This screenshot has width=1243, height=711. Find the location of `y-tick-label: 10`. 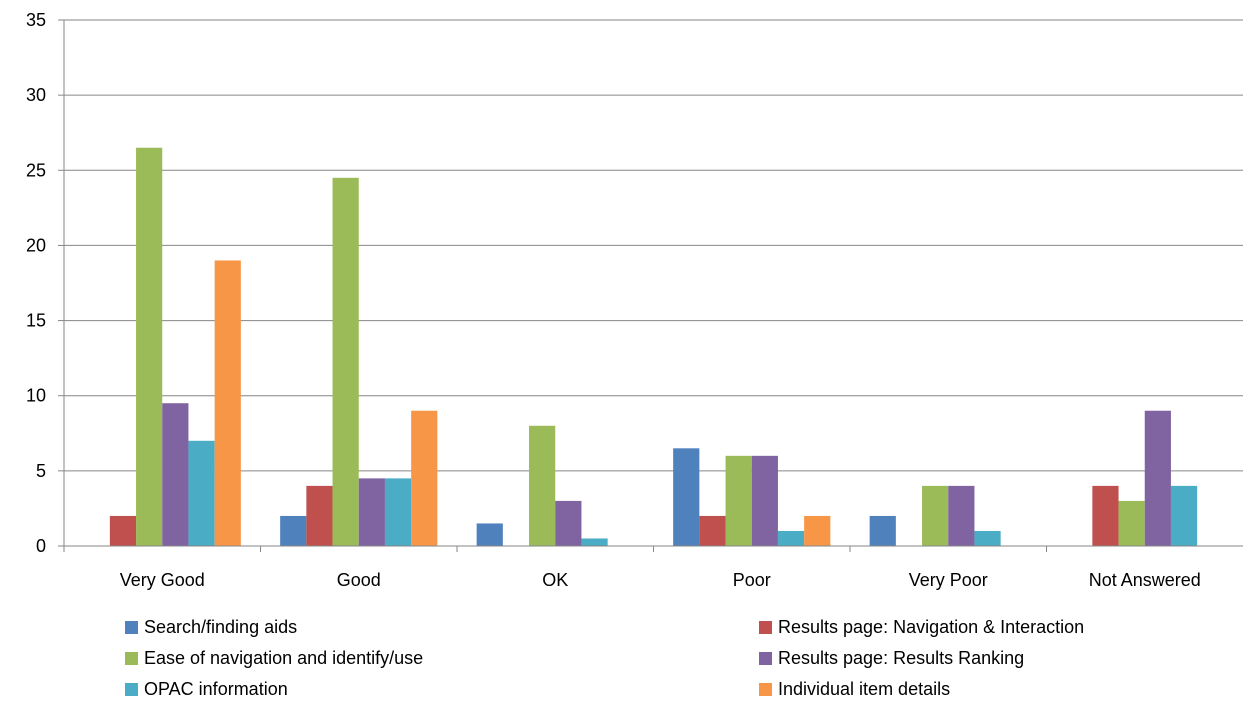

y-tick-label: 10 is located at coordinates (36, 396).